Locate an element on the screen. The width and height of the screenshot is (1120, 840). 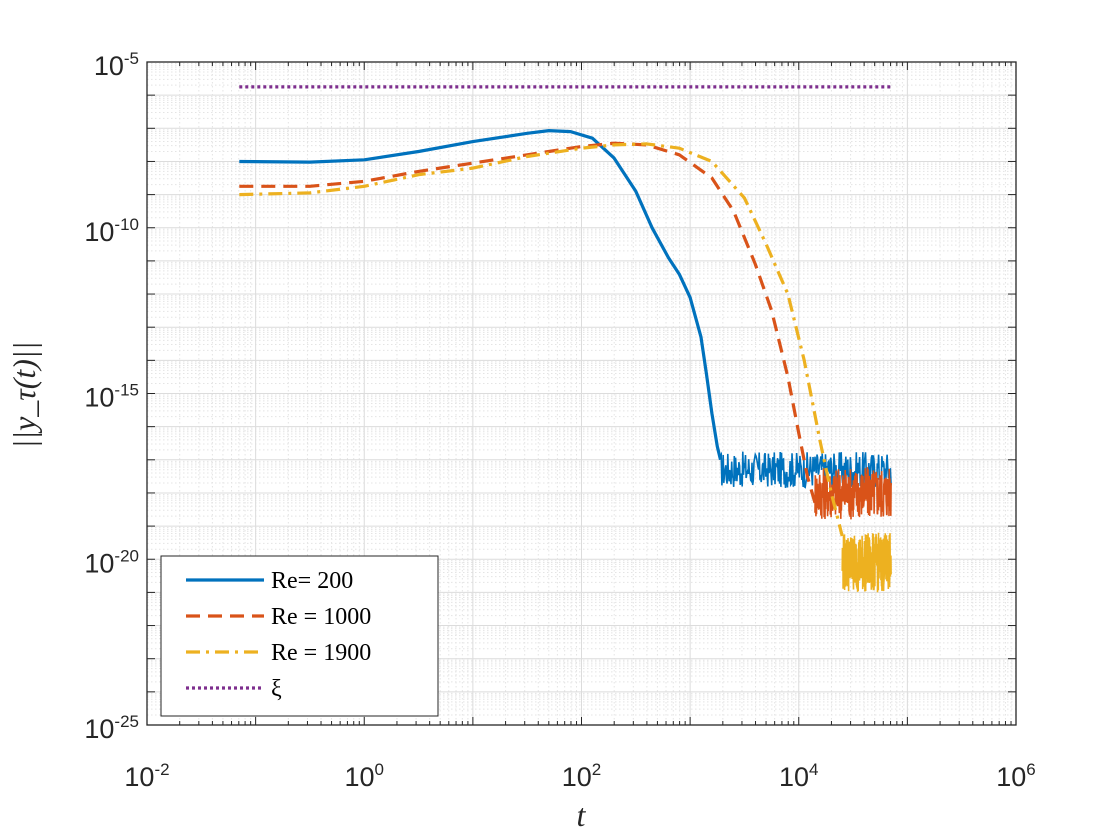
y-tick-label-exponent: -10 is located at coordinates (126, 224).